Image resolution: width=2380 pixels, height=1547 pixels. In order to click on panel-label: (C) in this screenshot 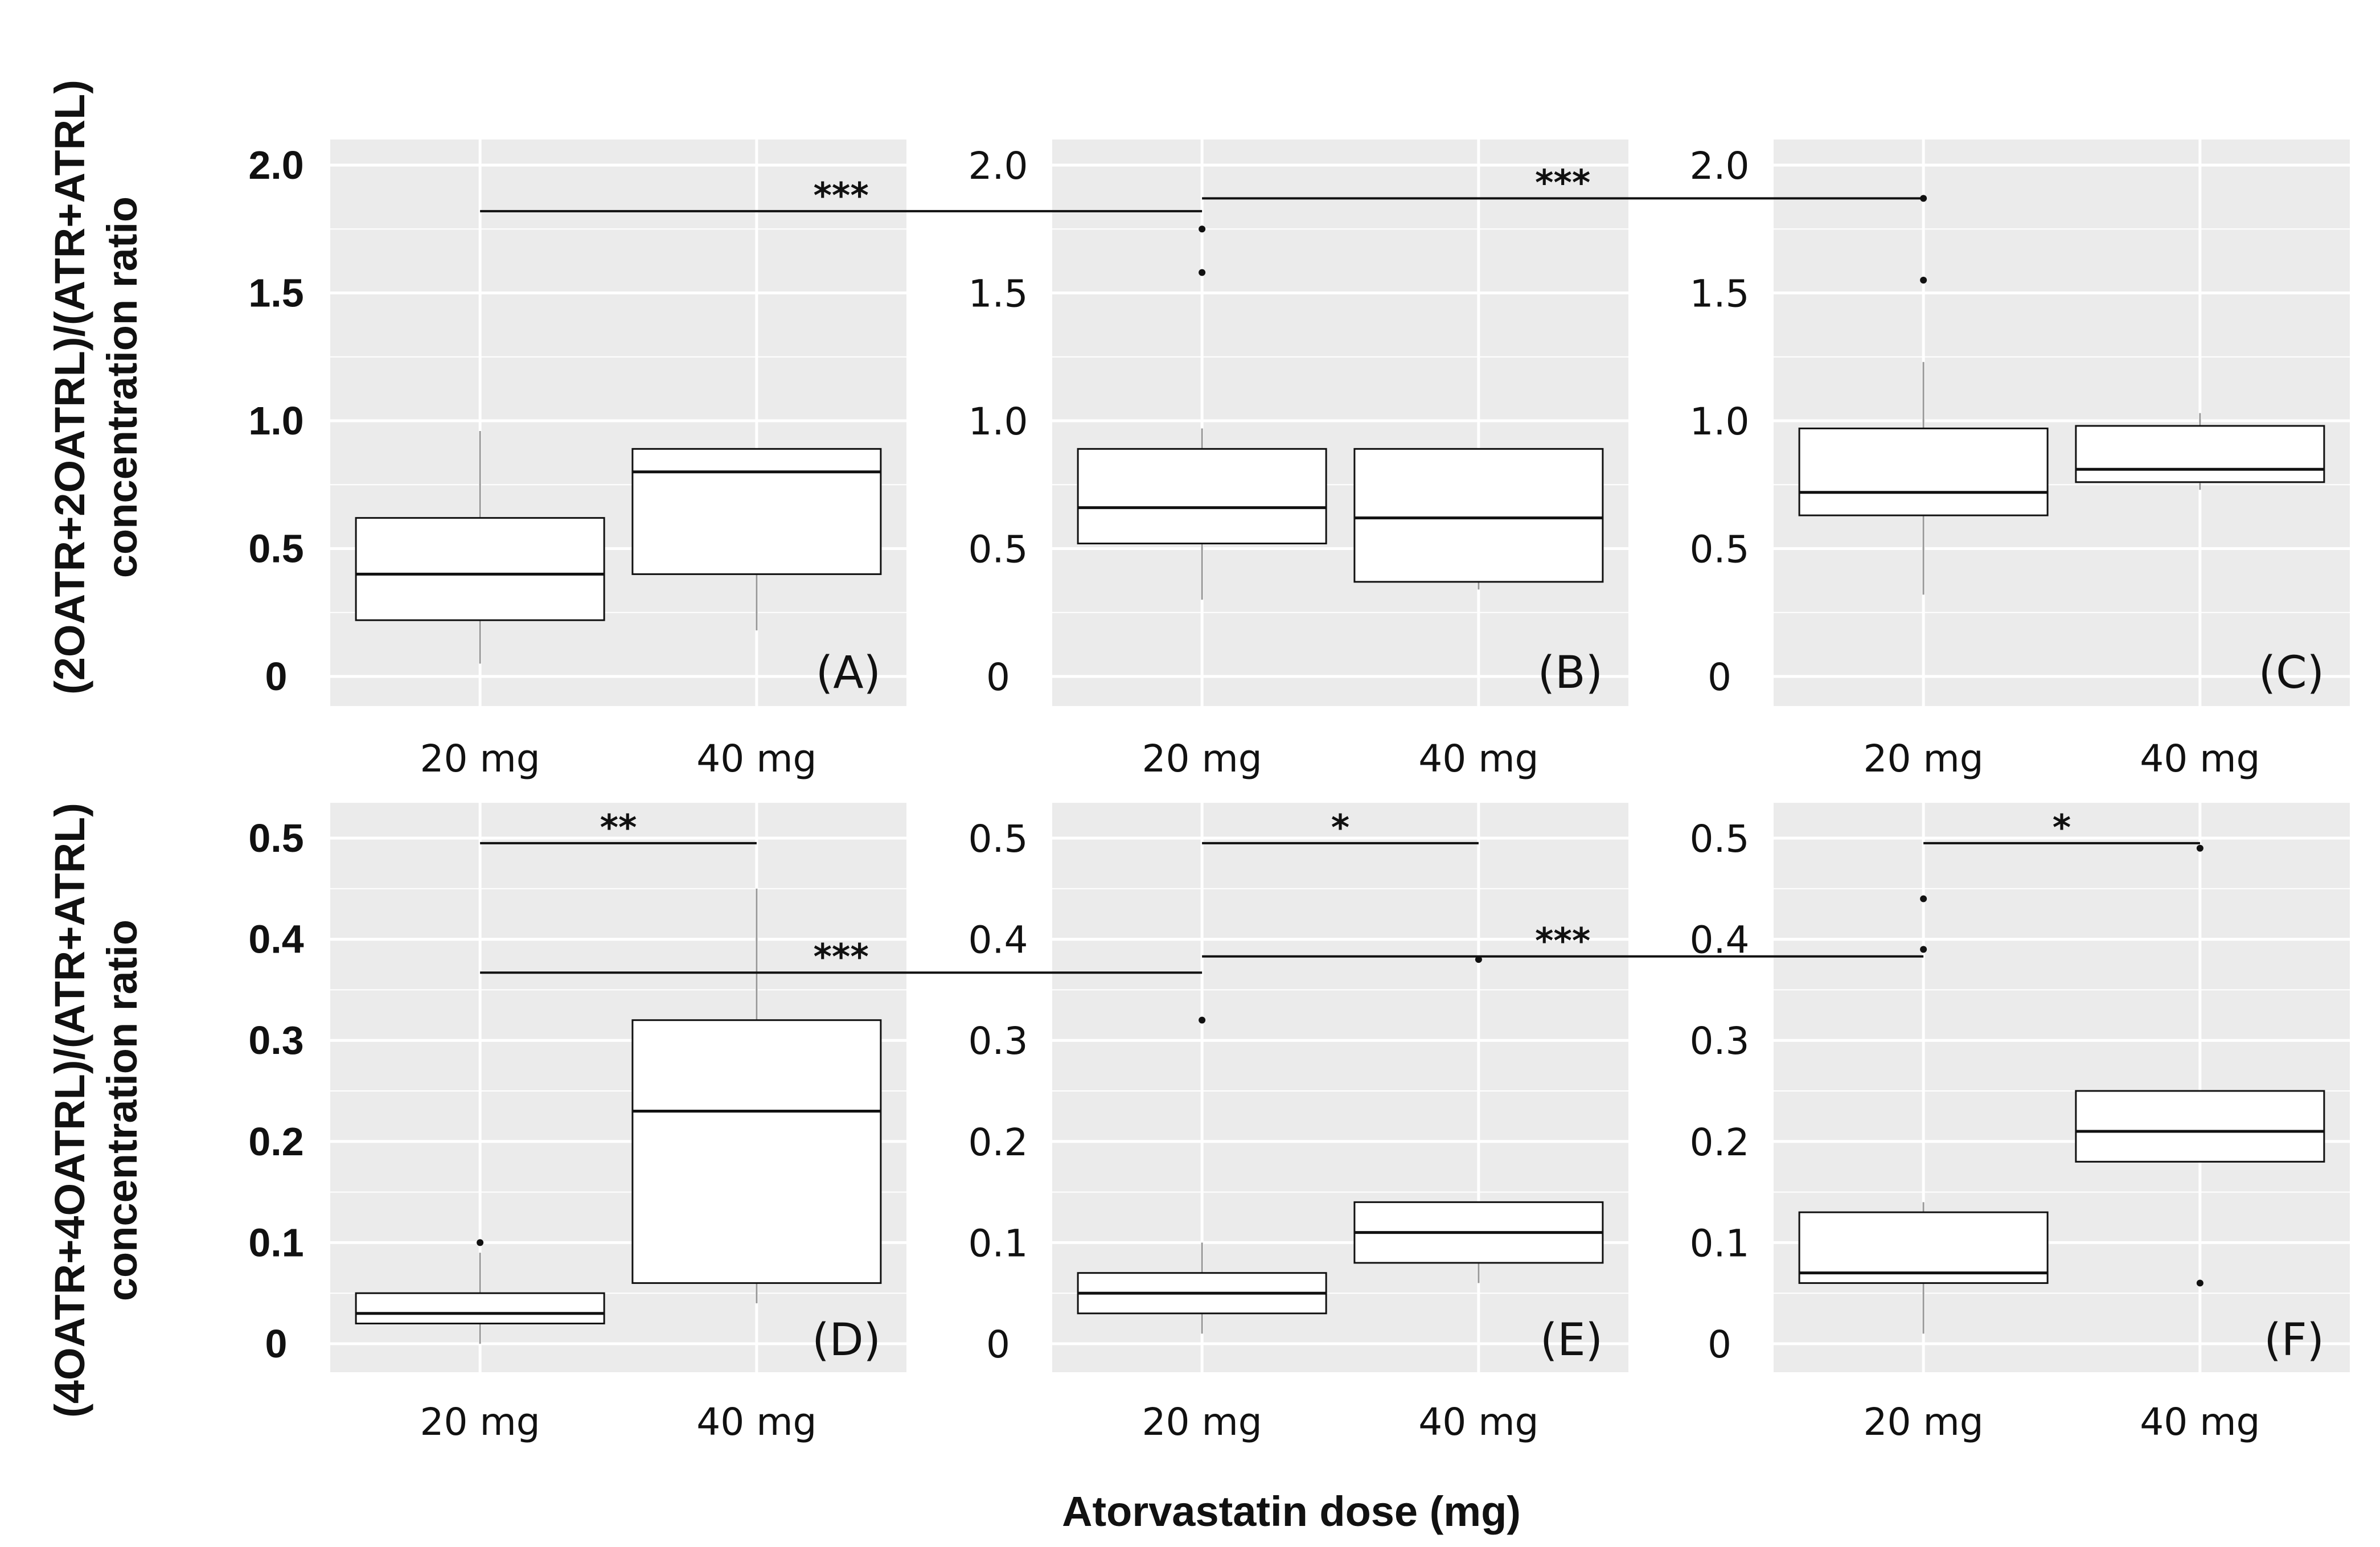, I will do `click(2291, 673)`.